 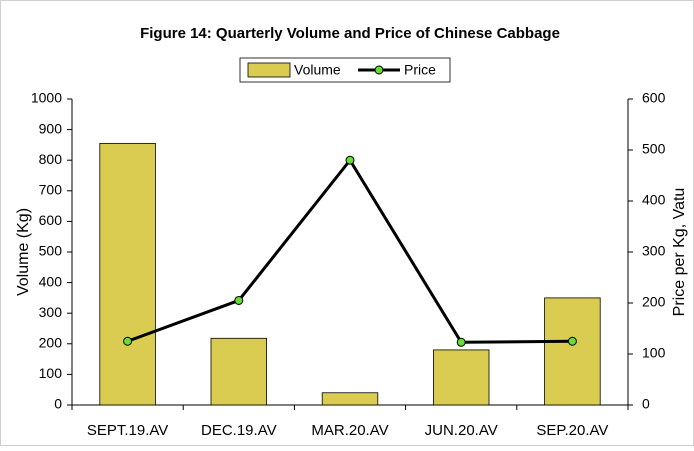 I want to click on x-tick-label: SEP.20.AV, so click(x=572, y=430).